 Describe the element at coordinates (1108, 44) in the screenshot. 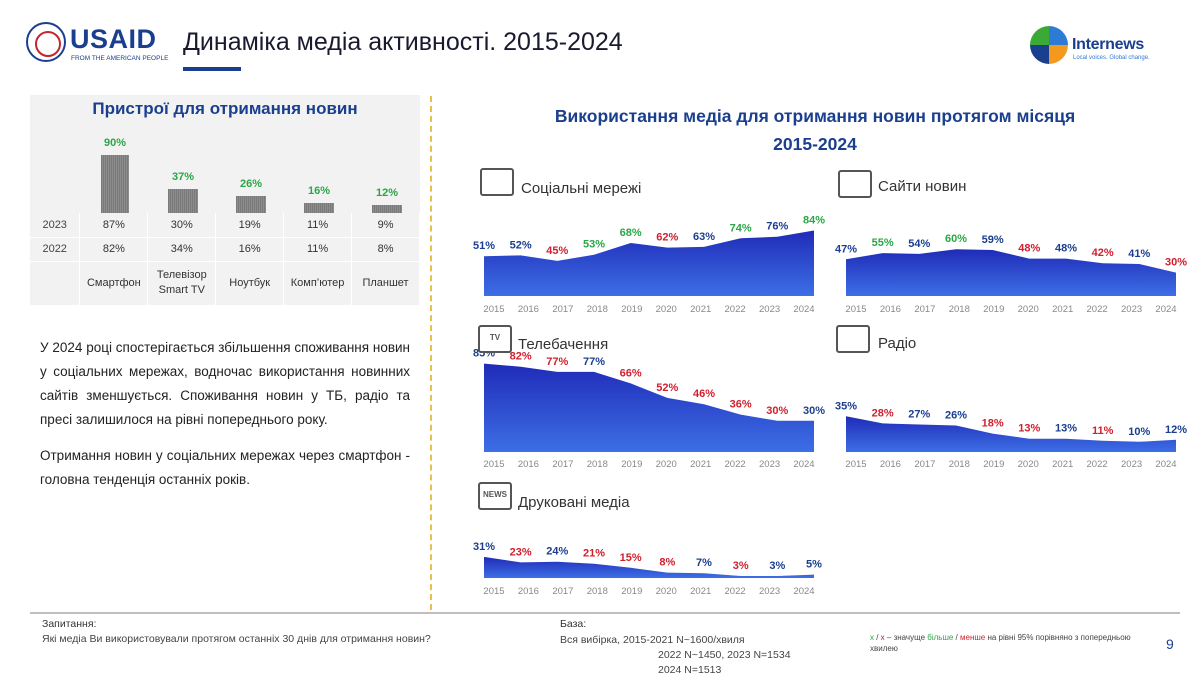

I see `internews-name: Internews` at that location.